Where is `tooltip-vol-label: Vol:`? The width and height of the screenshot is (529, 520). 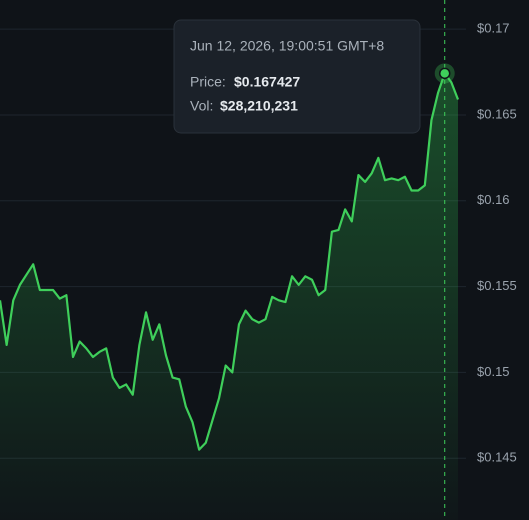 tooltip-vol-label: Vol: is located at coordinates (201, 106).